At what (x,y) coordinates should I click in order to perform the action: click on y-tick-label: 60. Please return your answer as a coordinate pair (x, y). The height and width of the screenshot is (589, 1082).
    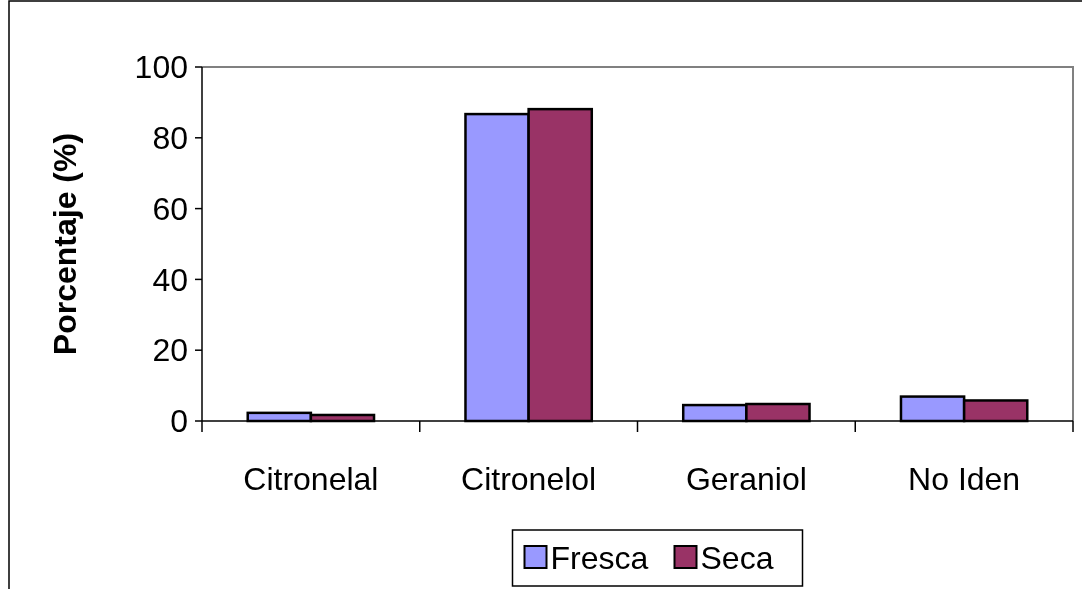
    Looking at the image, I should click on (170, 208).